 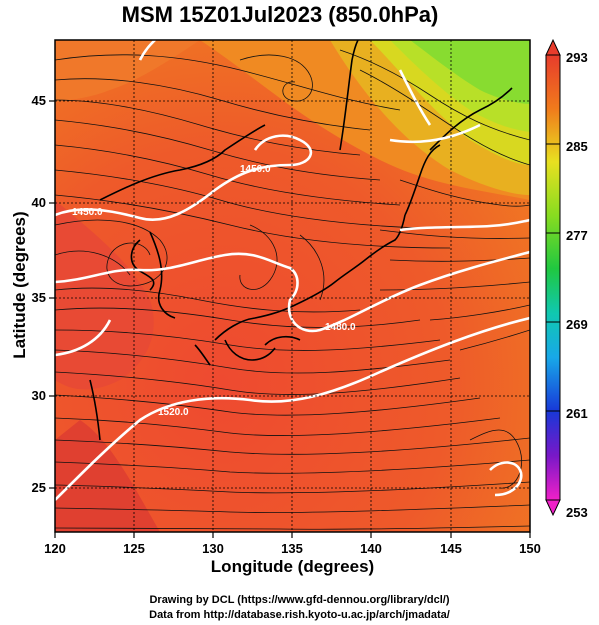 I want to click on colorbar: 293 285 277 269 261 253, so click(x=566, y=279).